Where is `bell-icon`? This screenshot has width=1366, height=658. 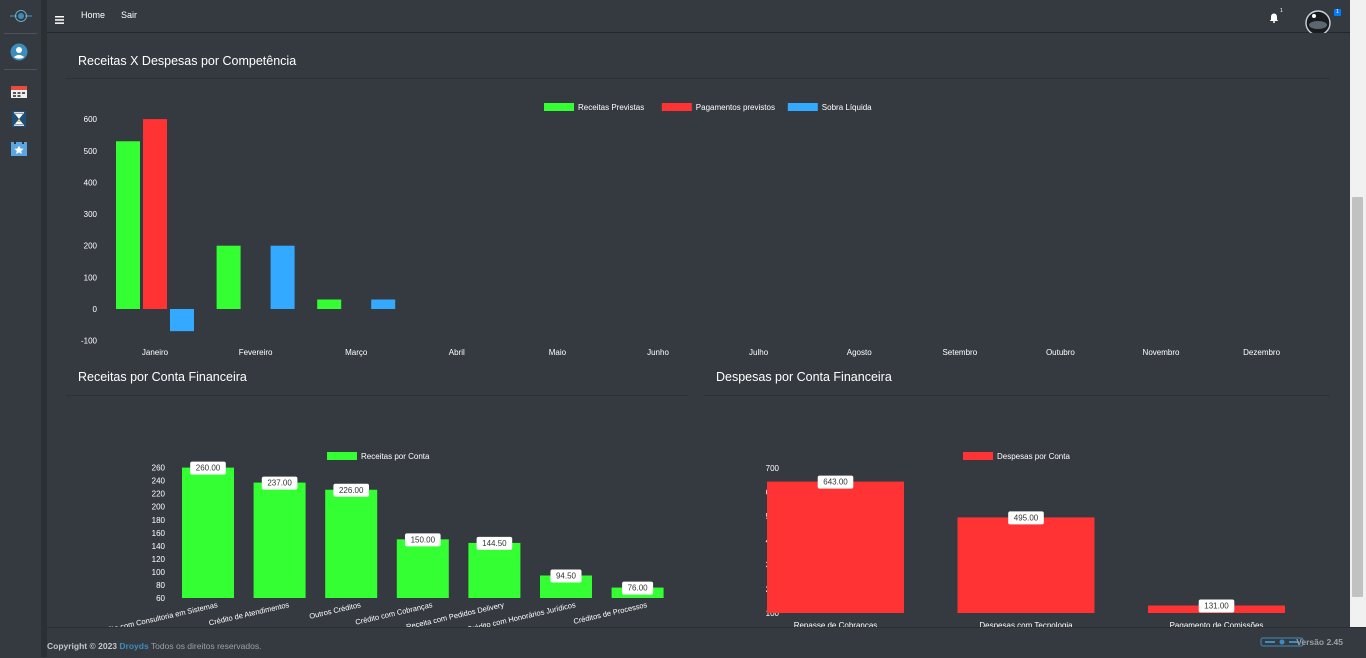 bell-icon is located at coordinates (1274, 19).